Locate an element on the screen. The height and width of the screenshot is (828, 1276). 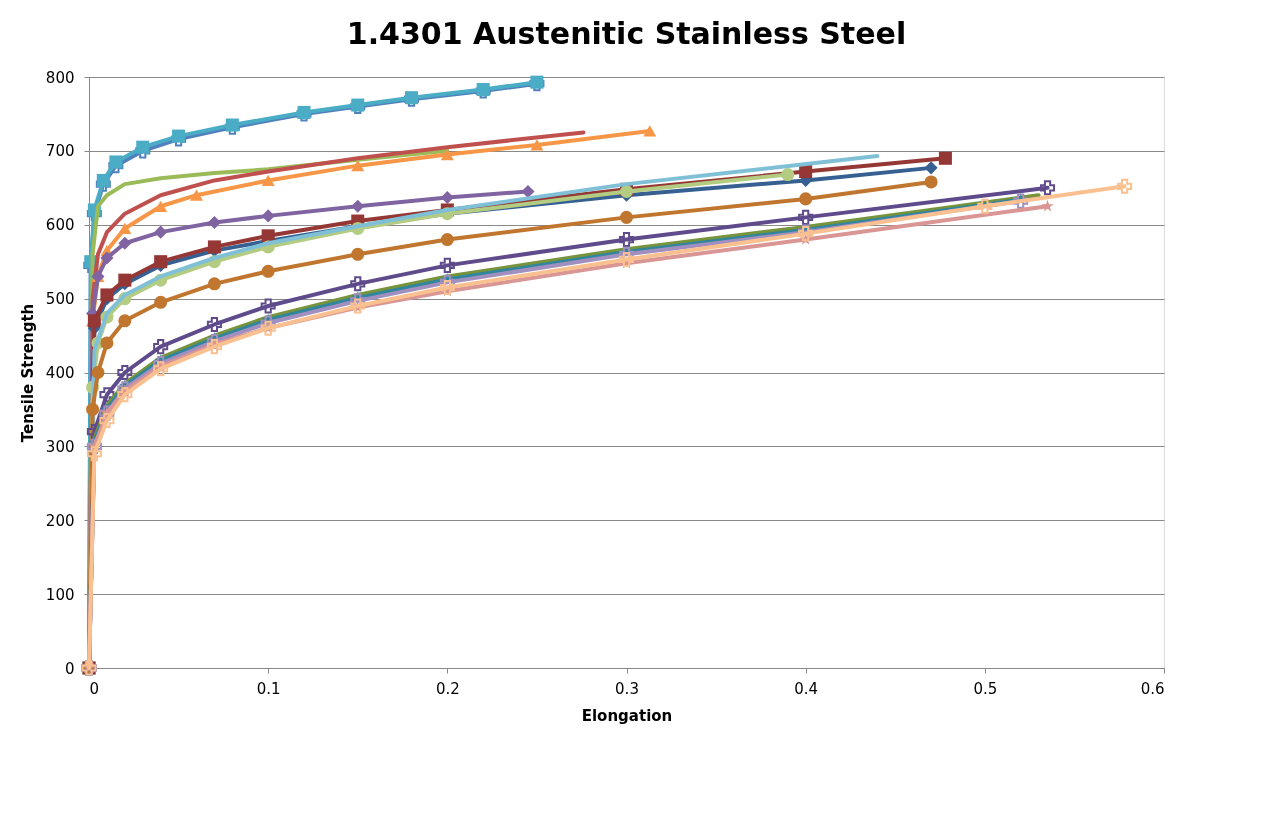
x-tick-label: 0.4 is located at coordinates (806, 688).